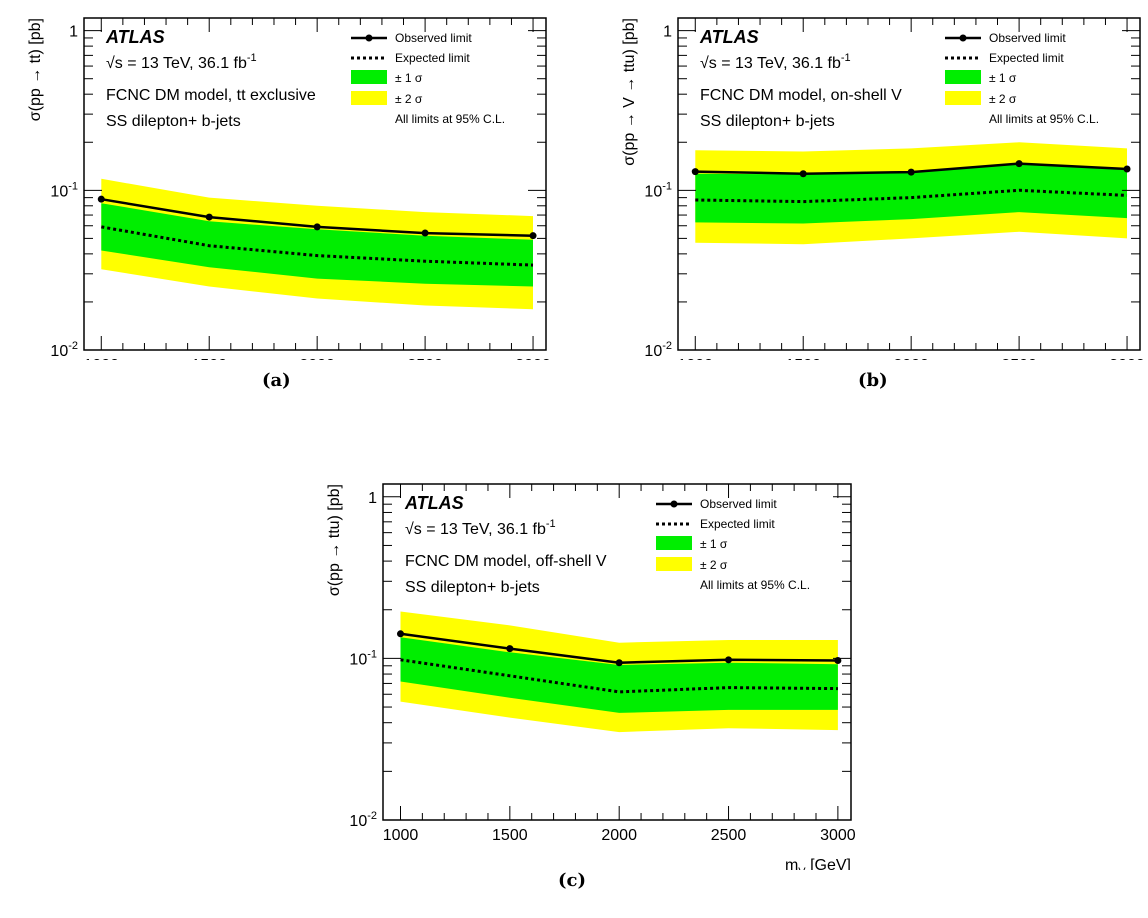  Describe the element at coordinates (818, 863) in the screenshot. I see `x-axis-label: mV [GeV]` at that location.